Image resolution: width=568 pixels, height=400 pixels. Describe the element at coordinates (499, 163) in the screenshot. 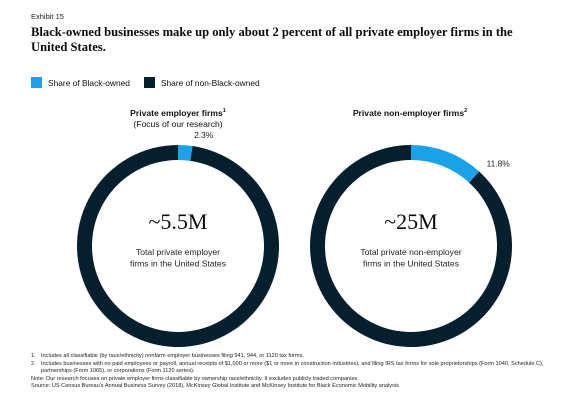

I see `data-label-non-employer: 11.8%` at that location.